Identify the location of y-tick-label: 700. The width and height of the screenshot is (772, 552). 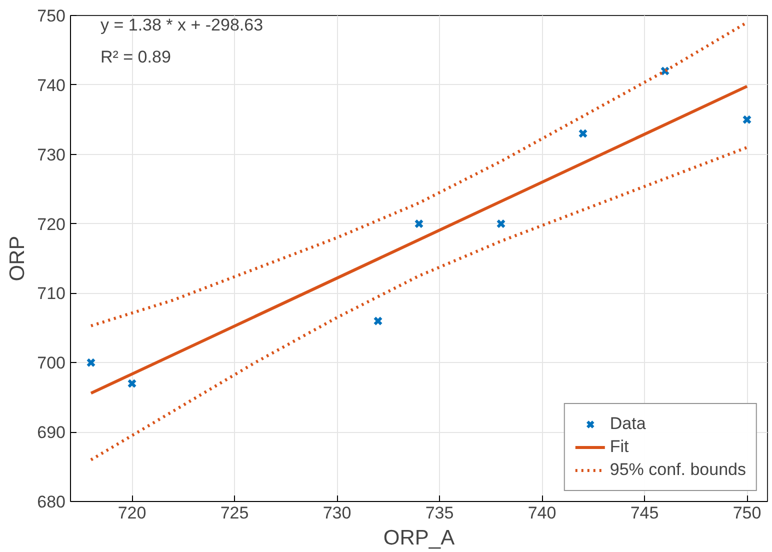
(51, 363).